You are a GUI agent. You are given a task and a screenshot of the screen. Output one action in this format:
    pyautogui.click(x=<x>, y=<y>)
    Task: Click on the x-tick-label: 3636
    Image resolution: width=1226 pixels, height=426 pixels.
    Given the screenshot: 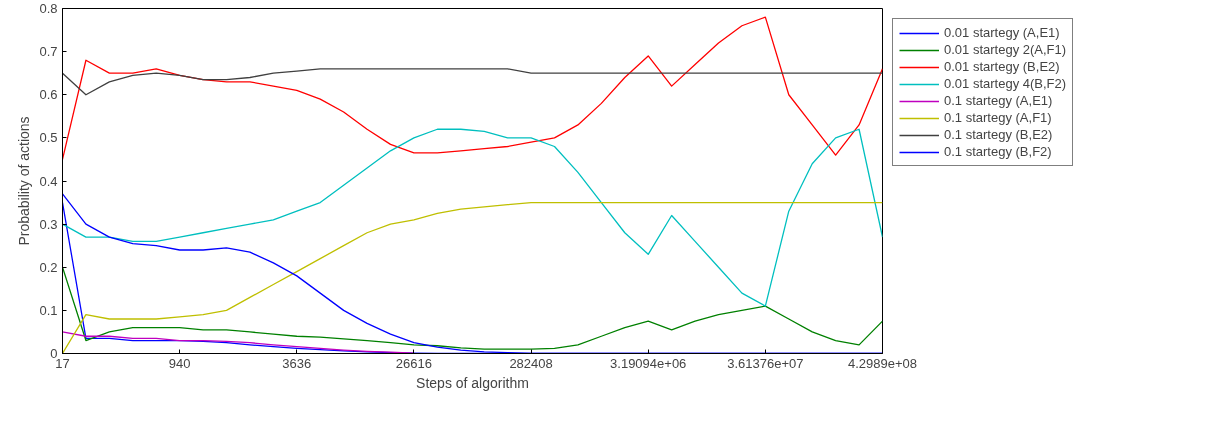 What is the action you would take?
    pyautogui.click(x=297, y=363)
    